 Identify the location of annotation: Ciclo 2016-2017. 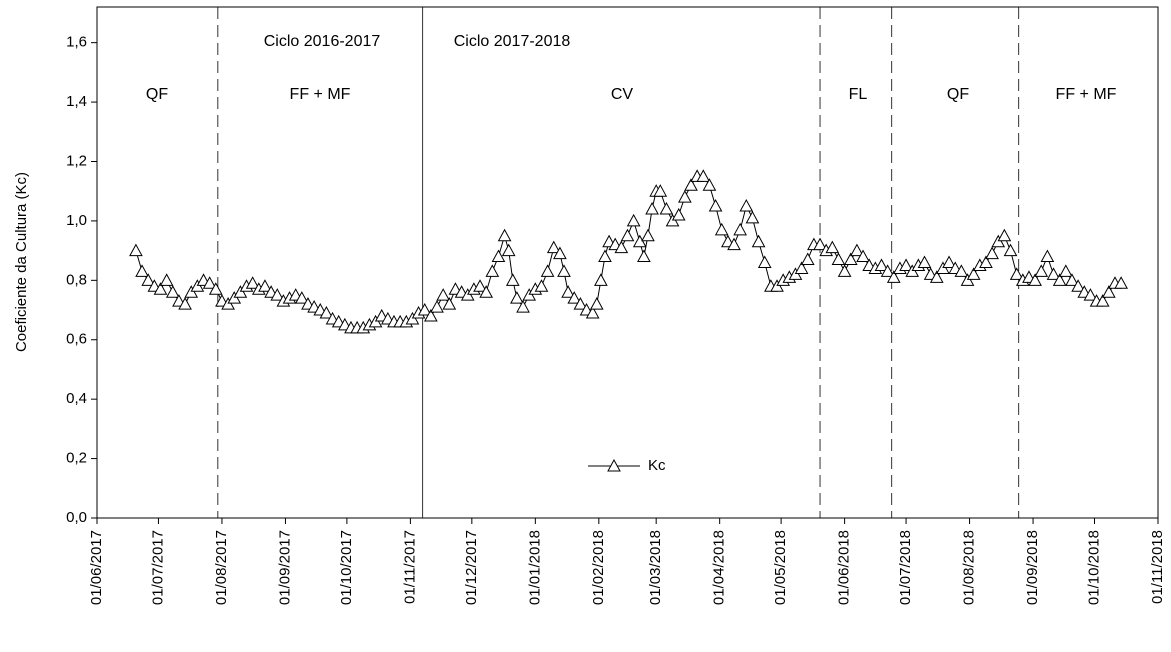
(322, 41).